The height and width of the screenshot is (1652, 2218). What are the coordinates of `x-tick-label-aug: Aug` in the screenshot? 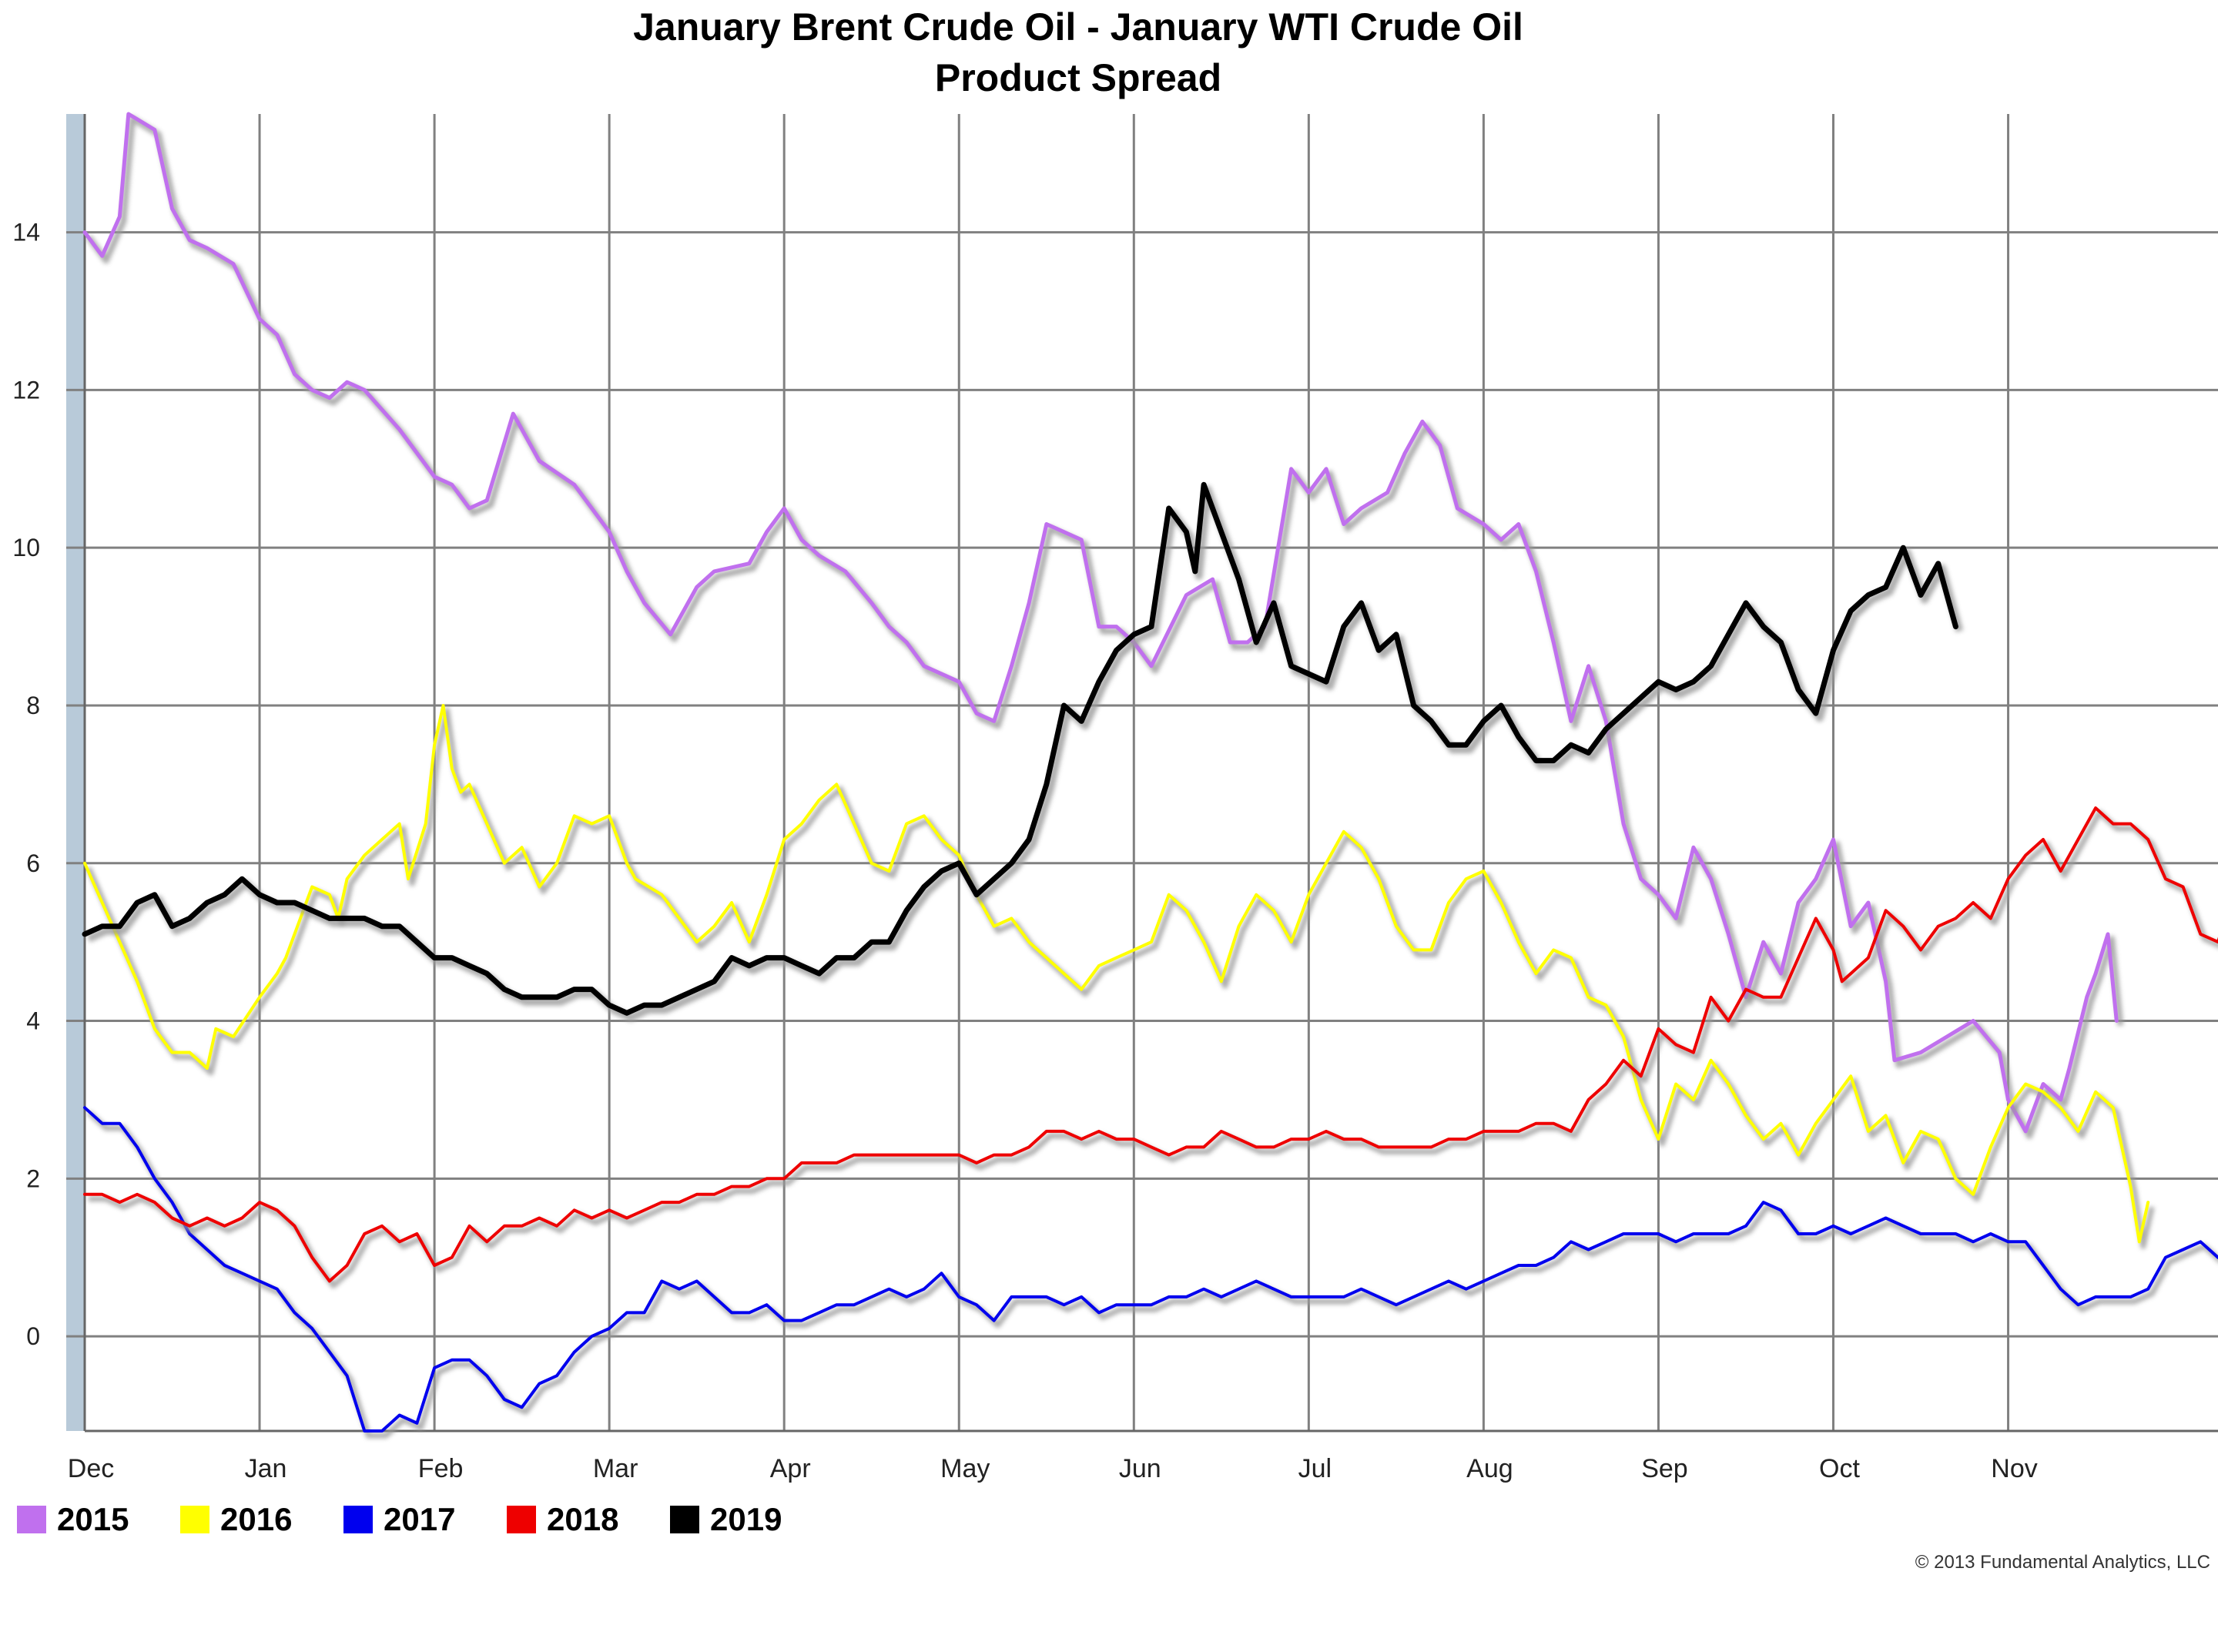 It's located at (1489, 1468).